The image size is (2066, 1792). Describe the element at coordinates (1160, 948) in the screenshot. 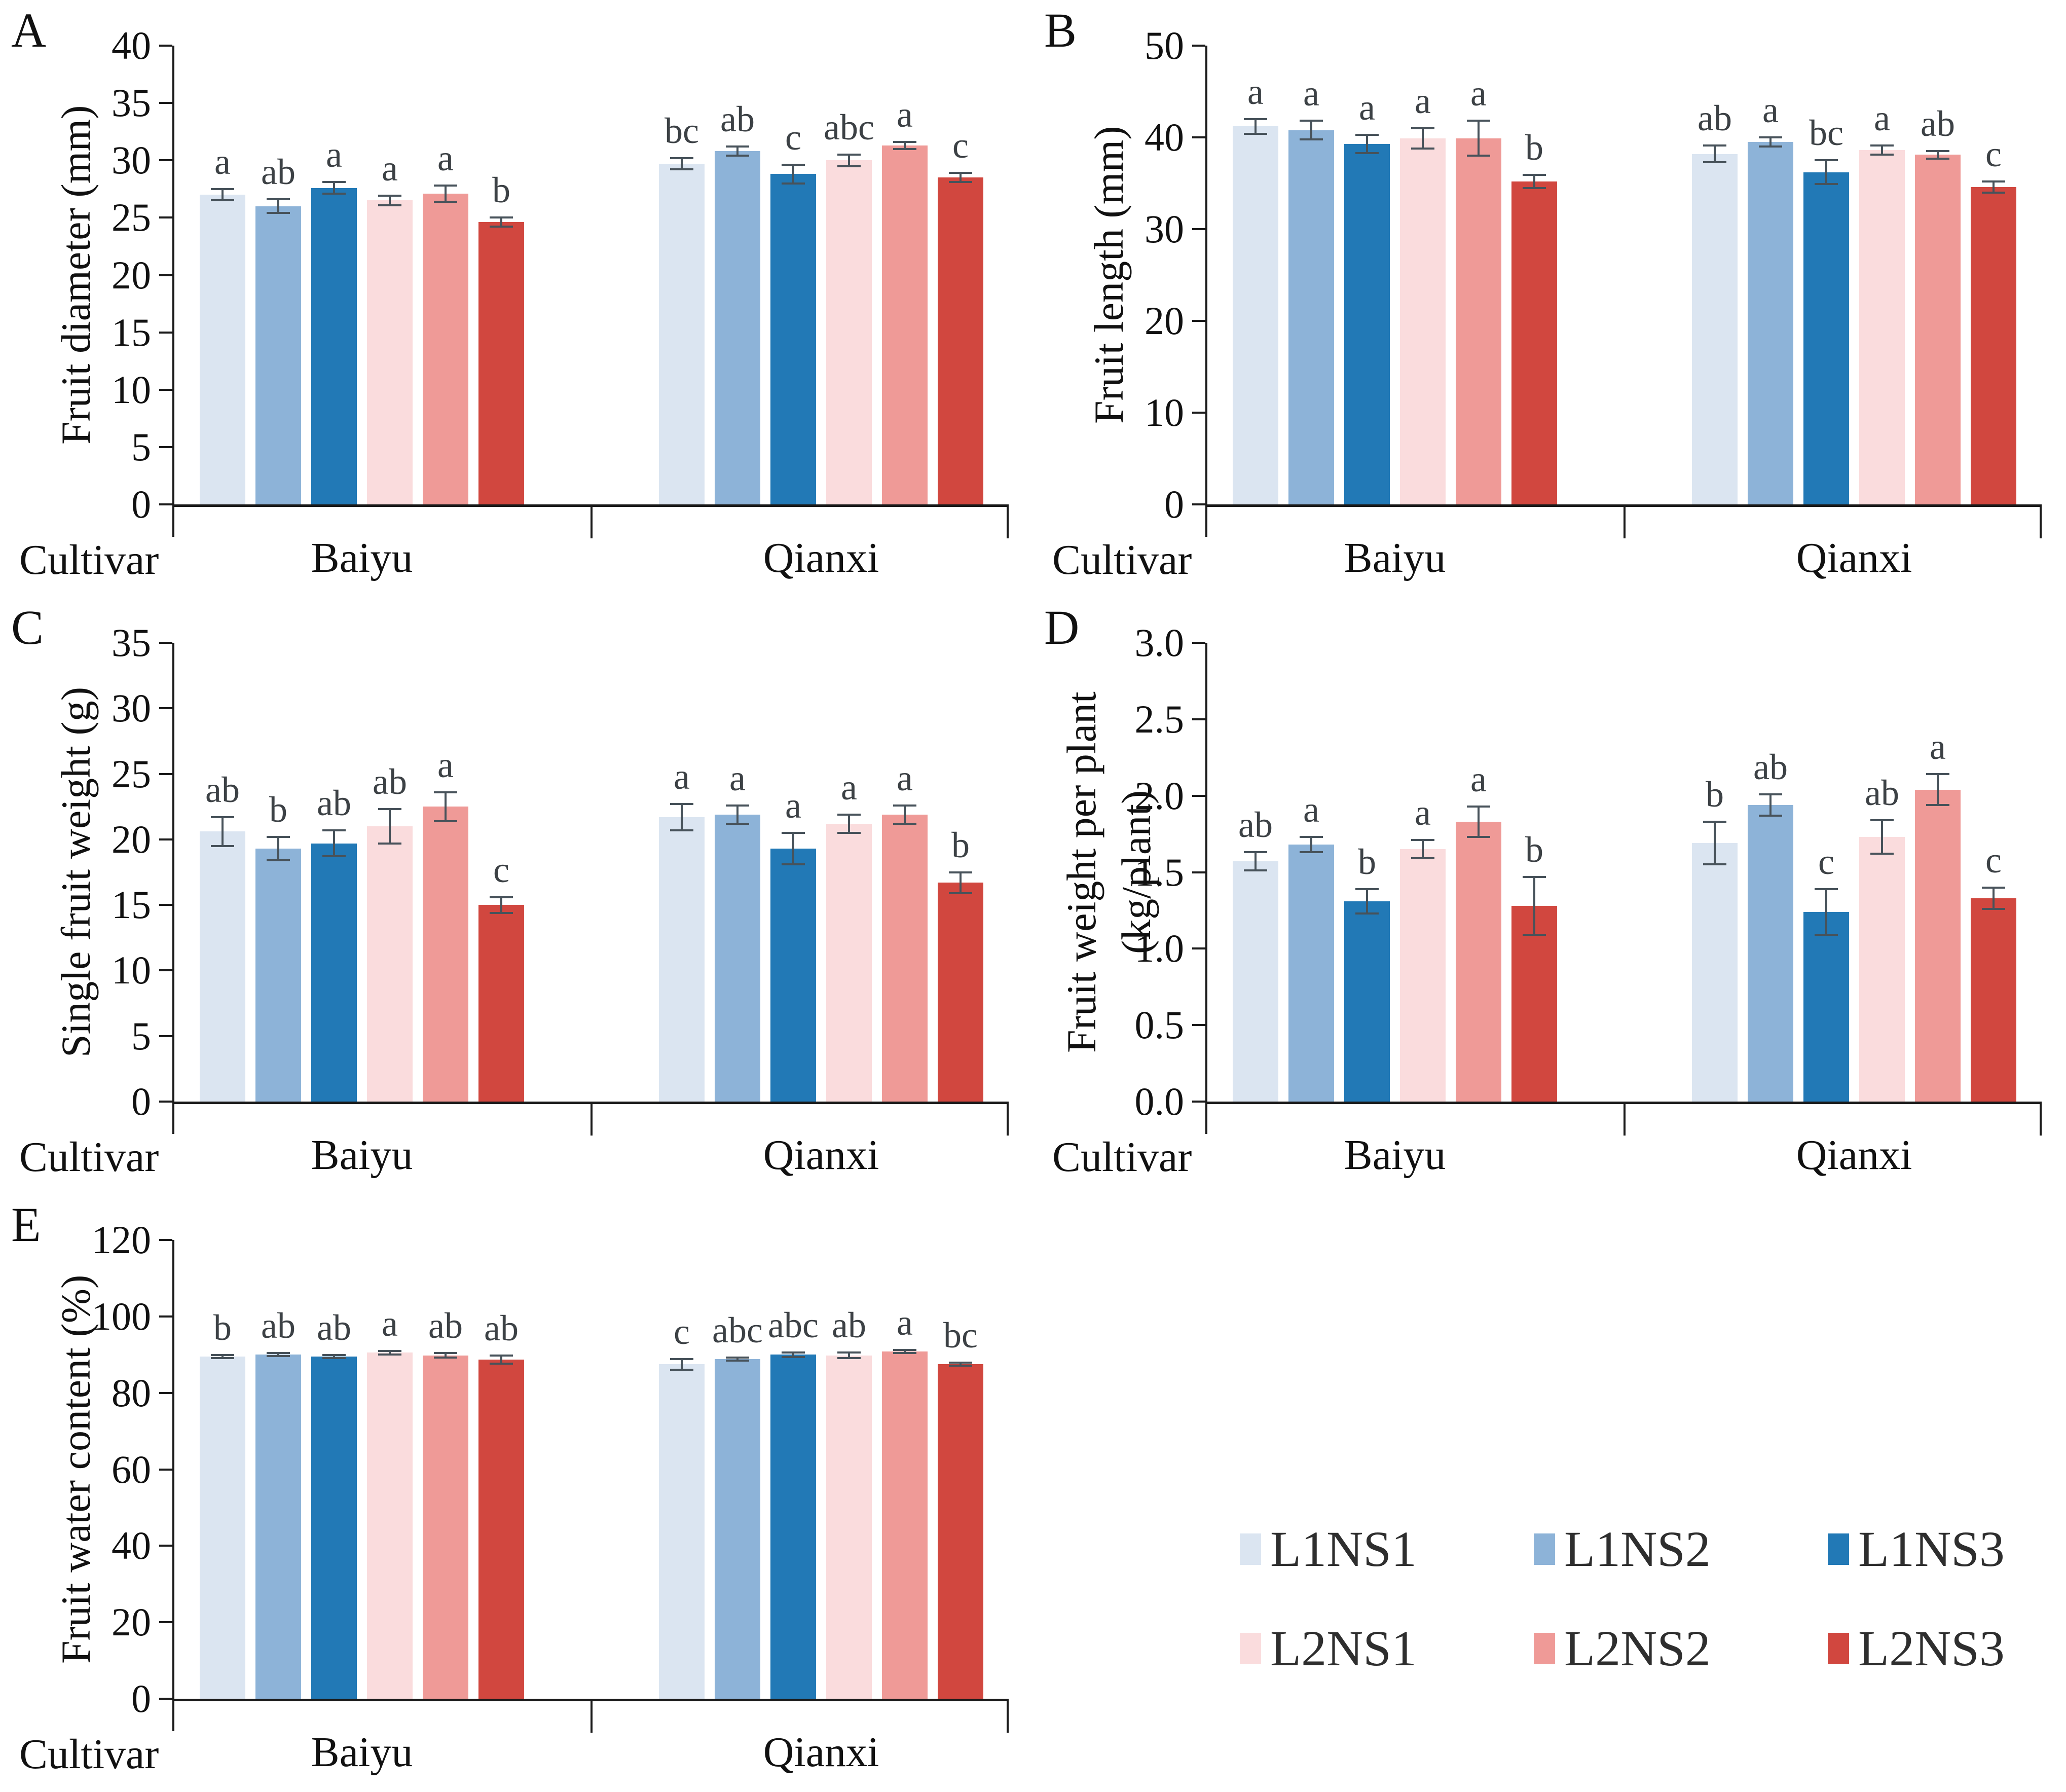

I see `y-tick-label: 1.0` at that location.